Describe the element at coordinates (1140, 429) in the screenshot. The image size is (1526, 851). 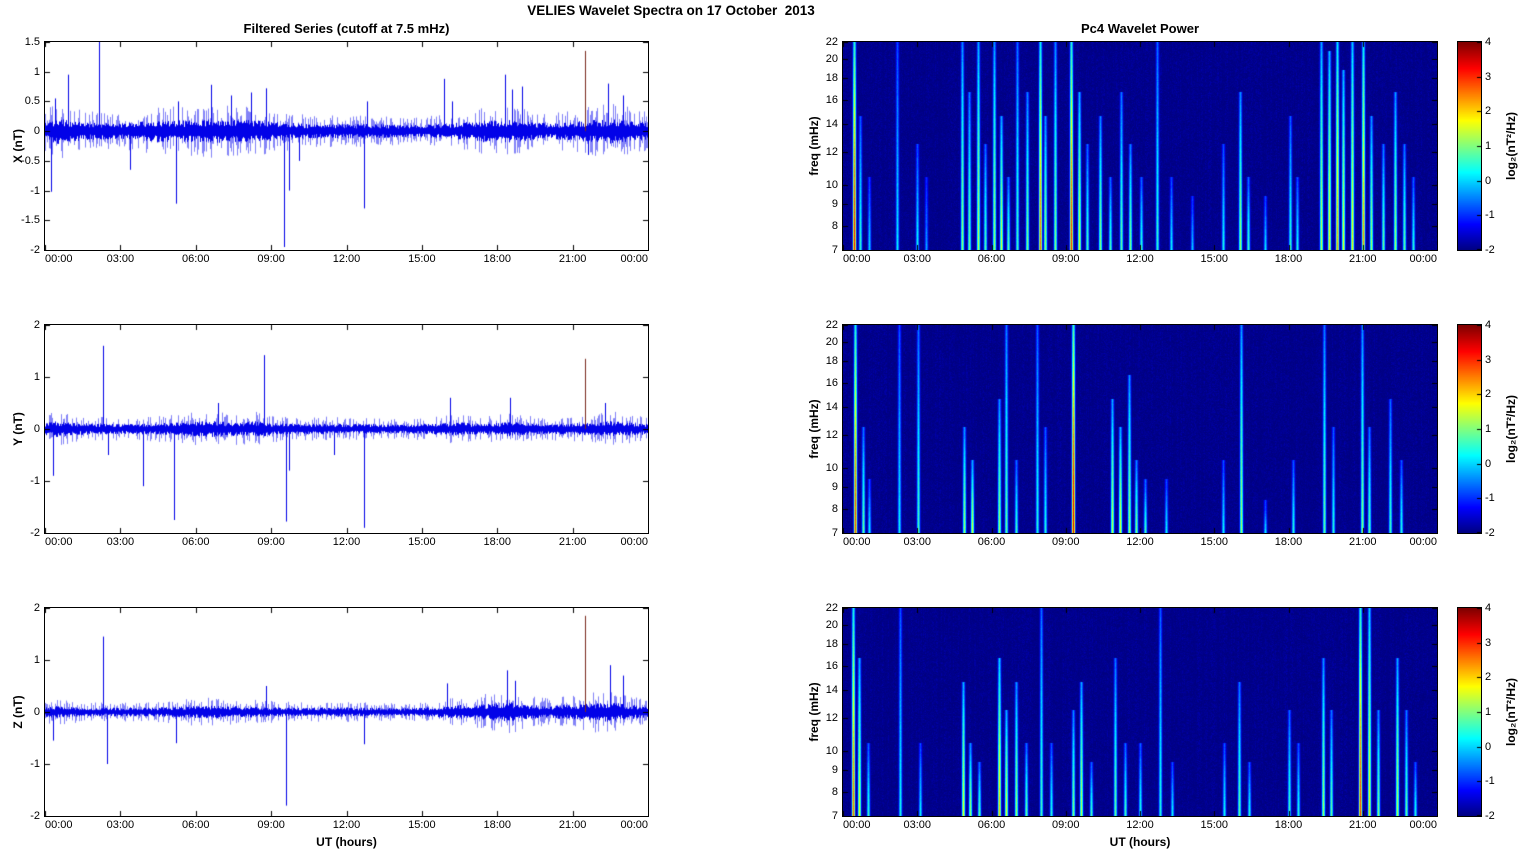
I see `y-spectrogram-plot` at that location.